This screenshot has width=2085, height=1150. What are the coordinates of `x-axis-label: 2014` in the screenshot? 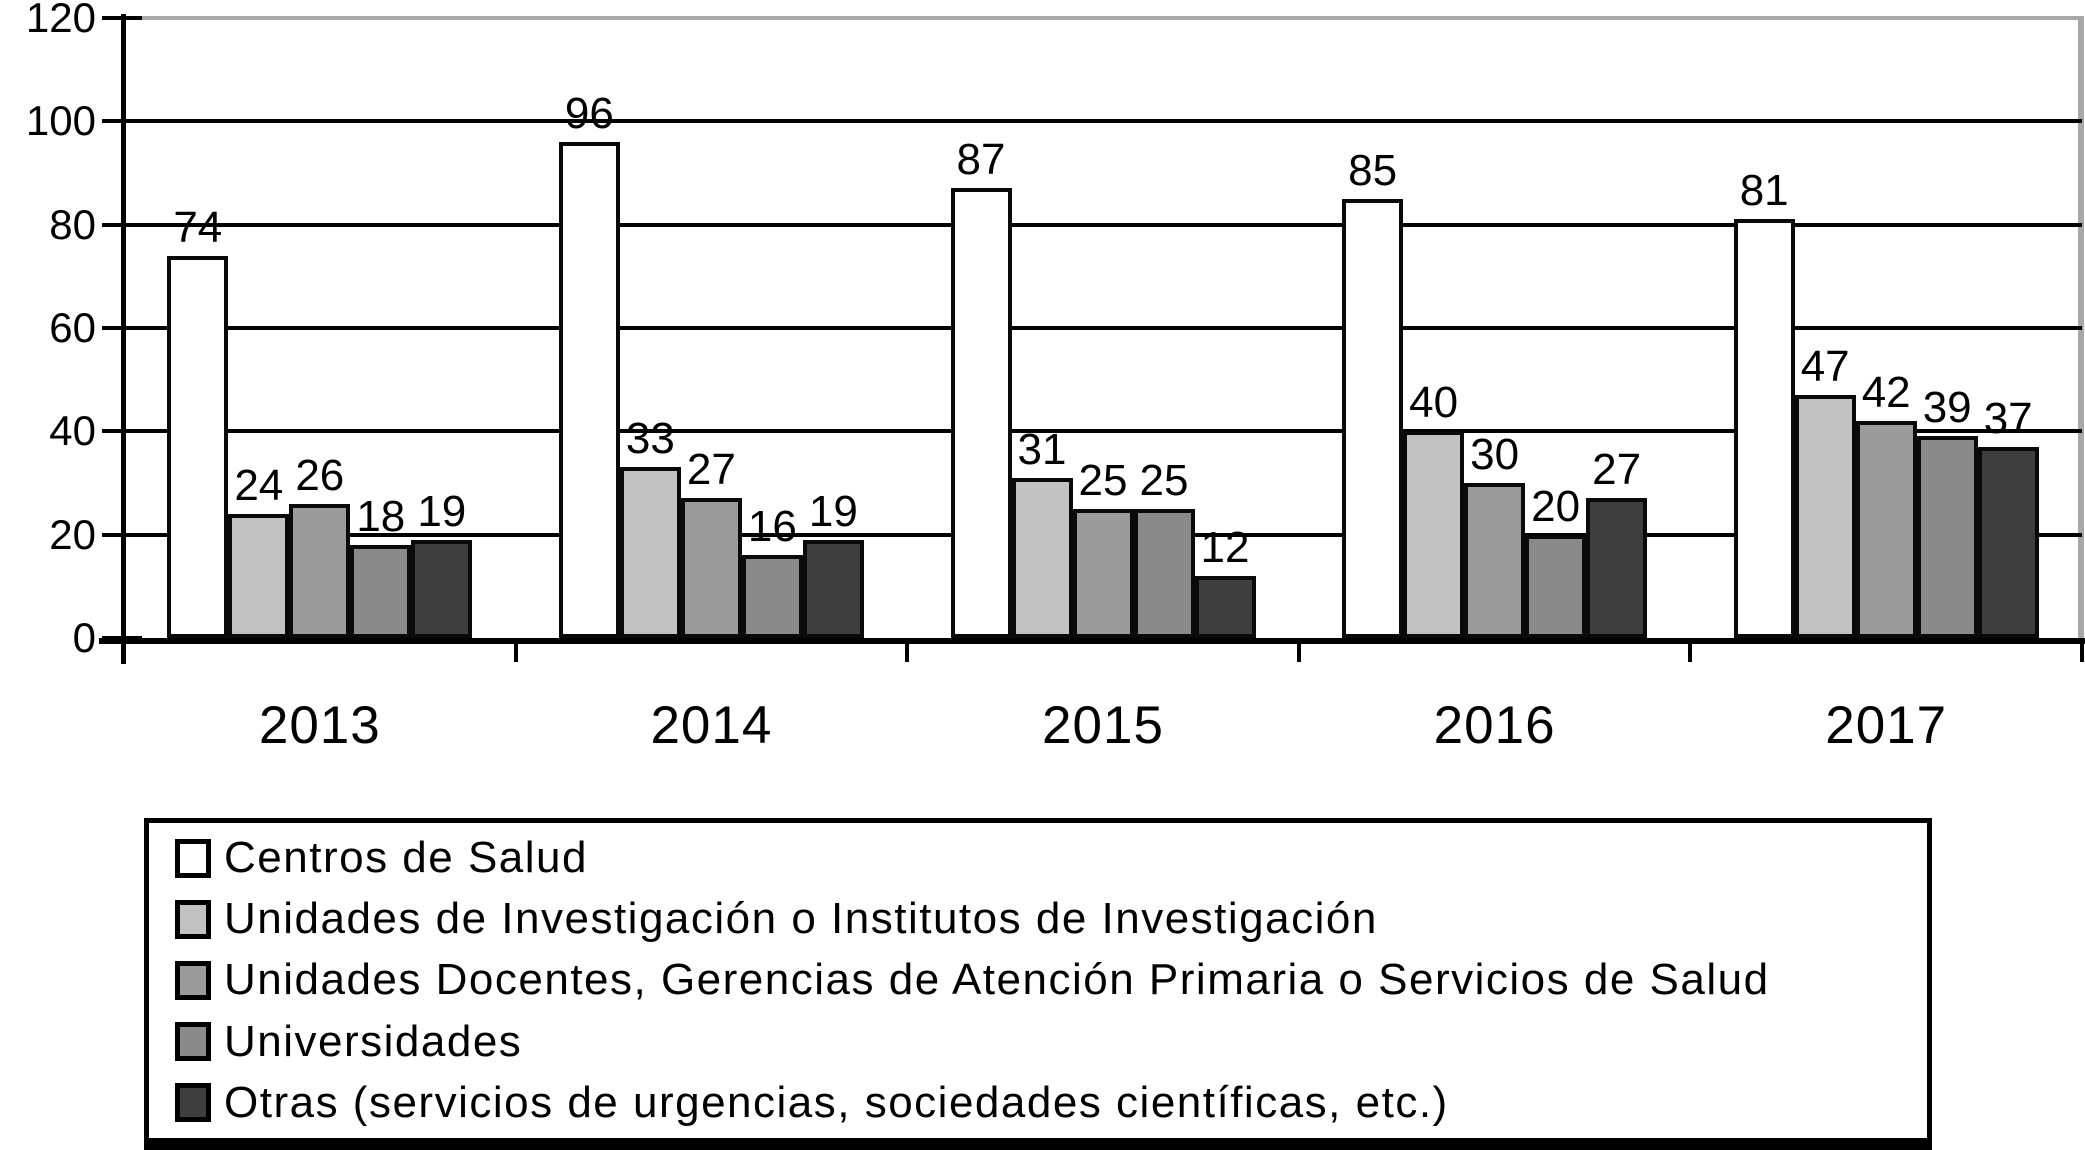 It's located at (711, 725).